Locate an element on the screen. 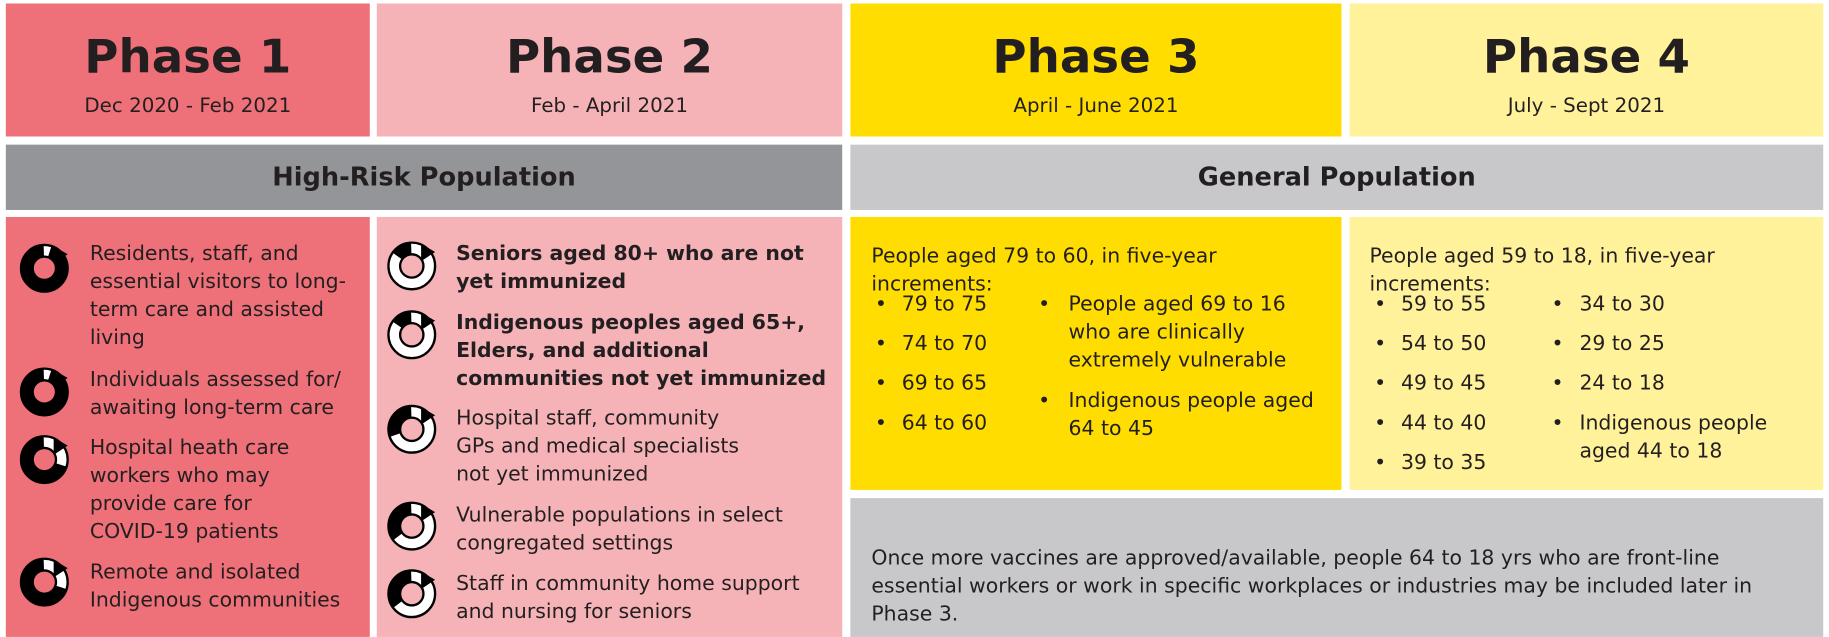 The height and width of the screenshot is (637, 1829). band: High-Risk Population is located at coordinates (424, 177).